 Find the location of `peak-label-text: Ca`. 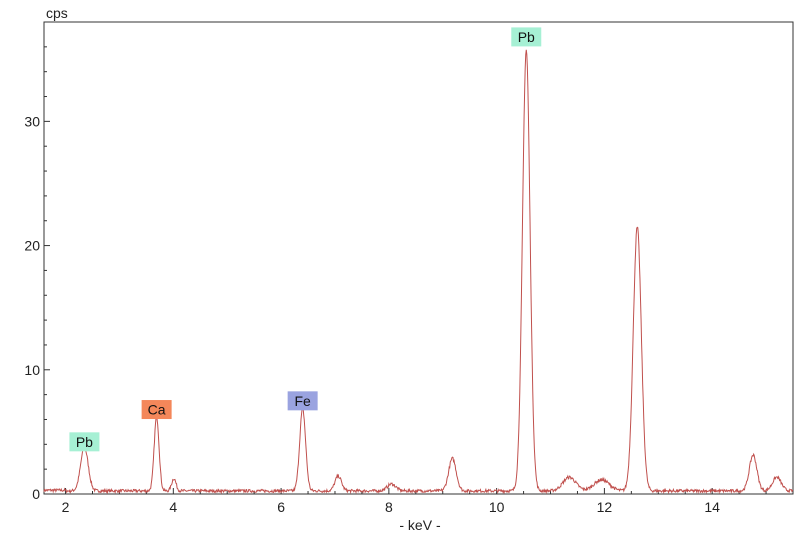

peak-label-text: Ca is located at coordinates (157, 410).